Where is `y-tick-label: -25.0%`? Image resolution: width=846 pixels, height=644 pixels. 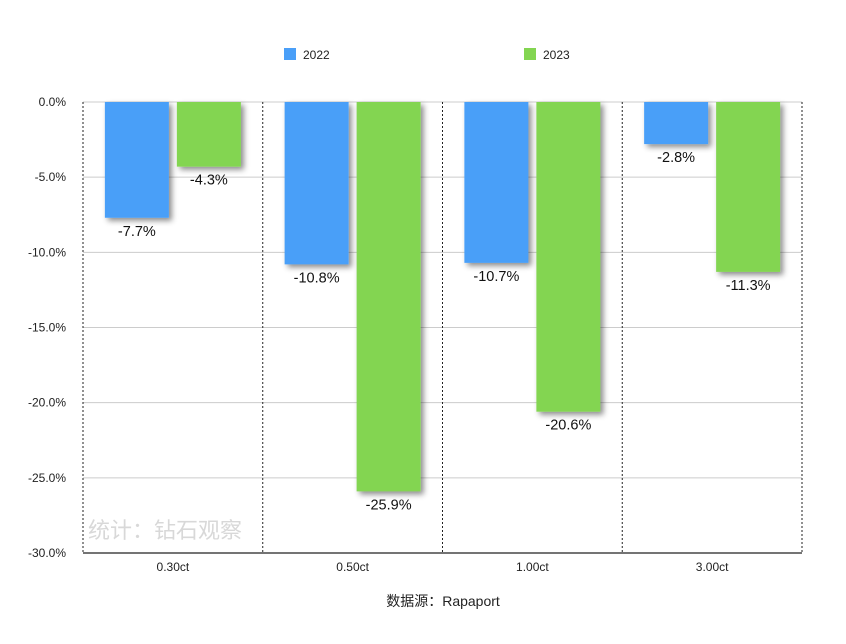
y-tick-label: -25.0% is located at coordinates (47, 478).